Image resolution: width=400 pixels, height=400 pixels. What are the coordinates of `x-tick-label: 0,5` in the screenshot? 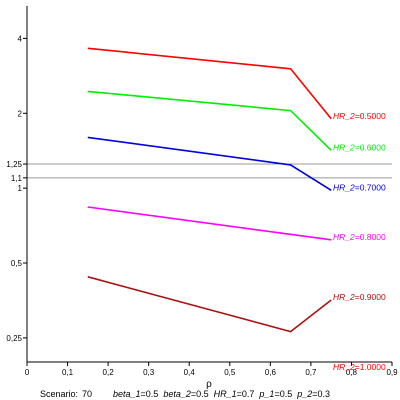 It's located at (230, 372).